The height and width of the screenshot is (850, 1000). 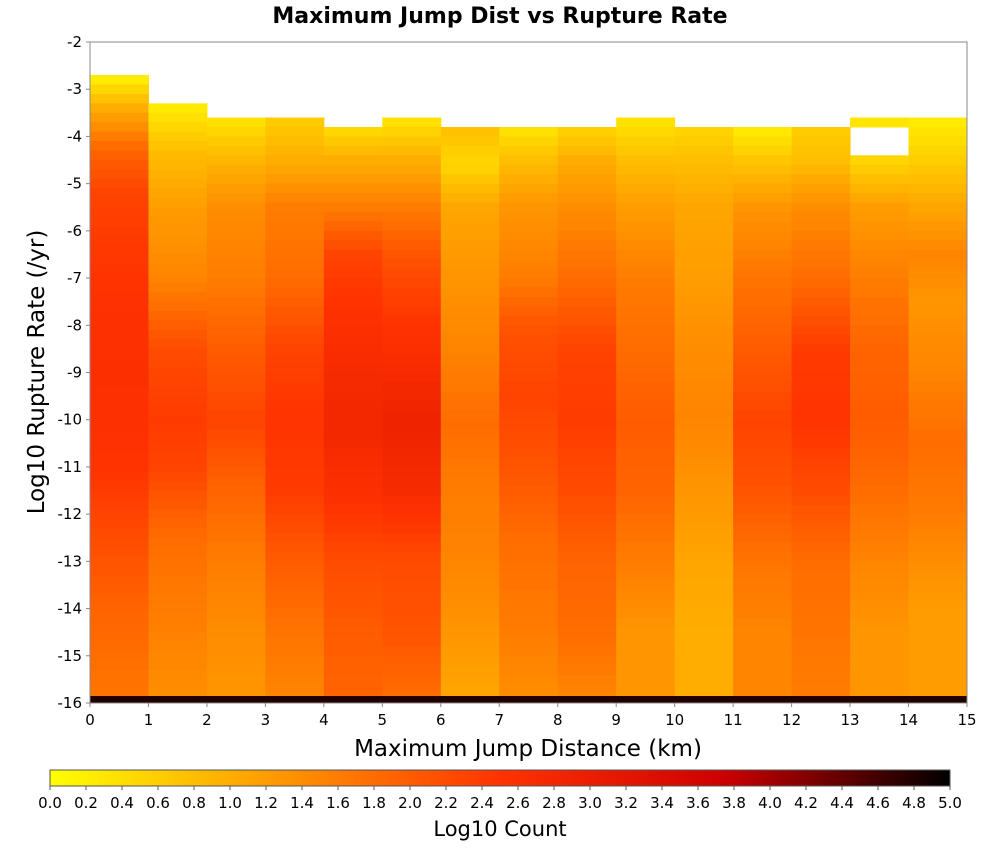 I want to click on colorbar-tick-label: 3.6, so click(x=698, y=803).